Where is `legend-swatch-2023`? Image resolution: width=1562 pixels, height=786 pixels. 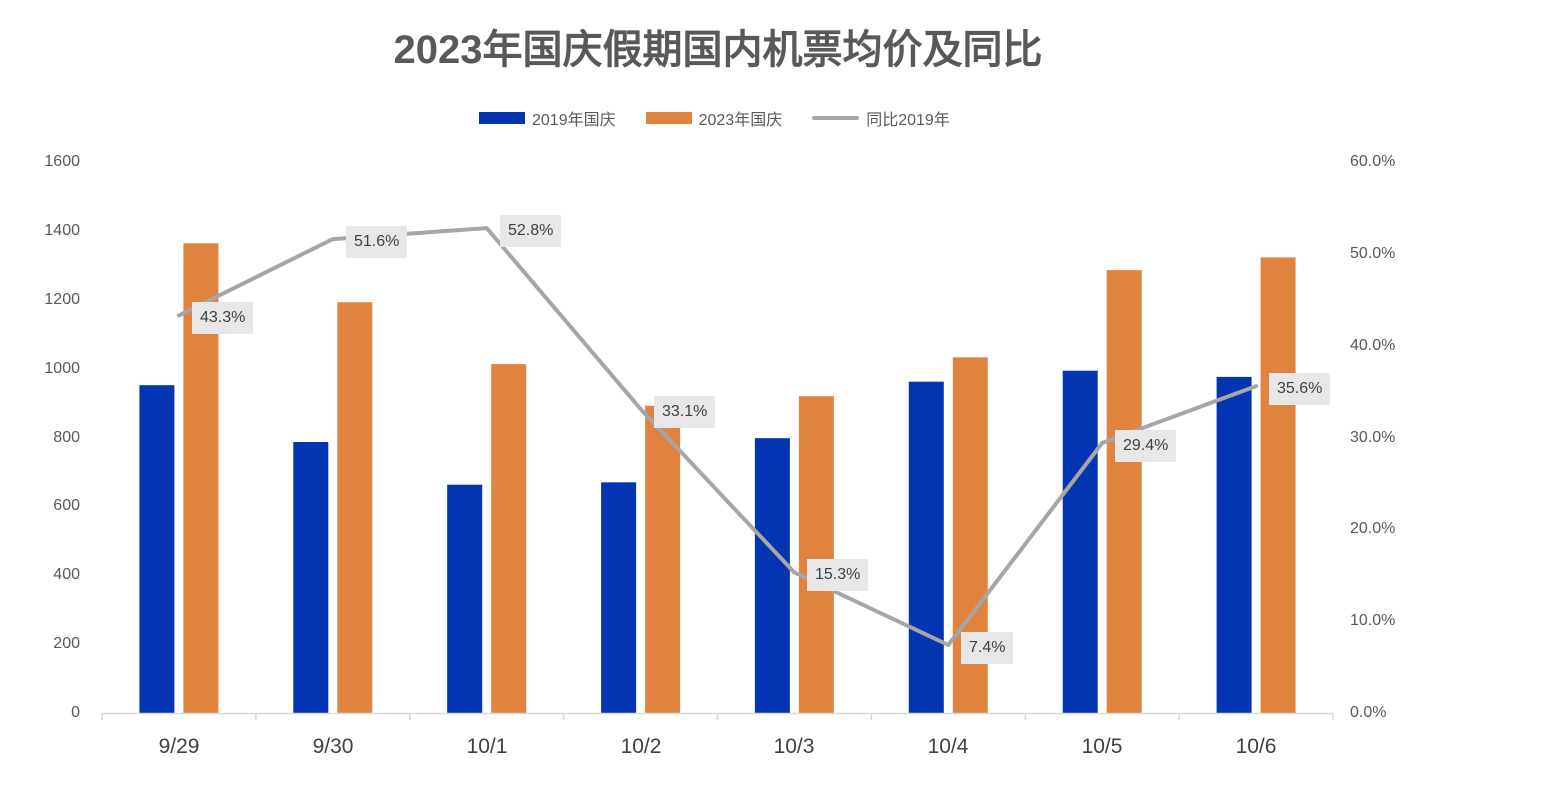
legend-swatch-2023 is located at coordinates (668, 118).